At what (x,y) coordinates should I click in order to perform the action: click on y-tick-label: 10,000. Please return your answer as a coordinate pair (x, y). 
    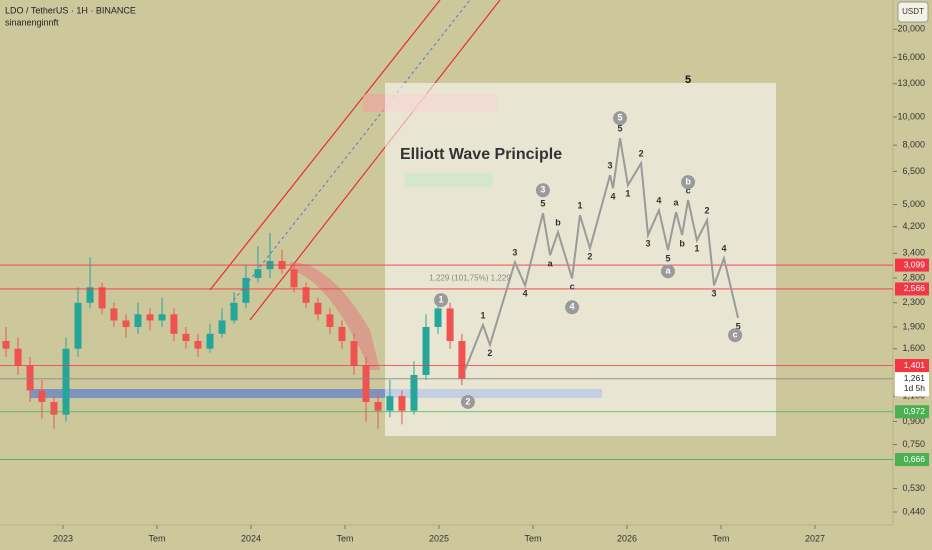
    Looking at the image, I should click on (911, 116).